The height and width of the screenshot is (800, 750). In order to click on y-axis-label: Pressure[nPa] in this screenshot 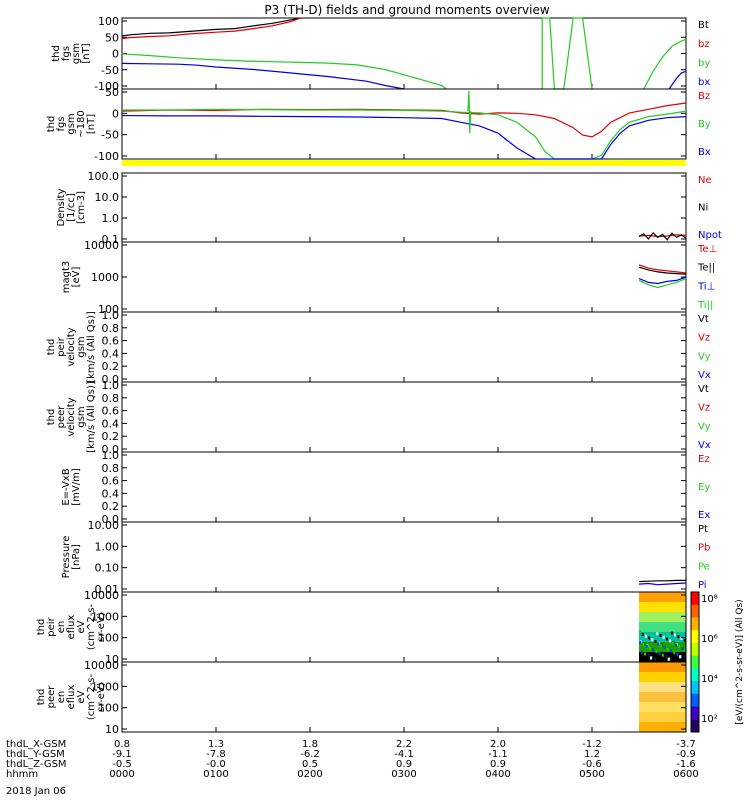, I will do `click(71, 557)`.